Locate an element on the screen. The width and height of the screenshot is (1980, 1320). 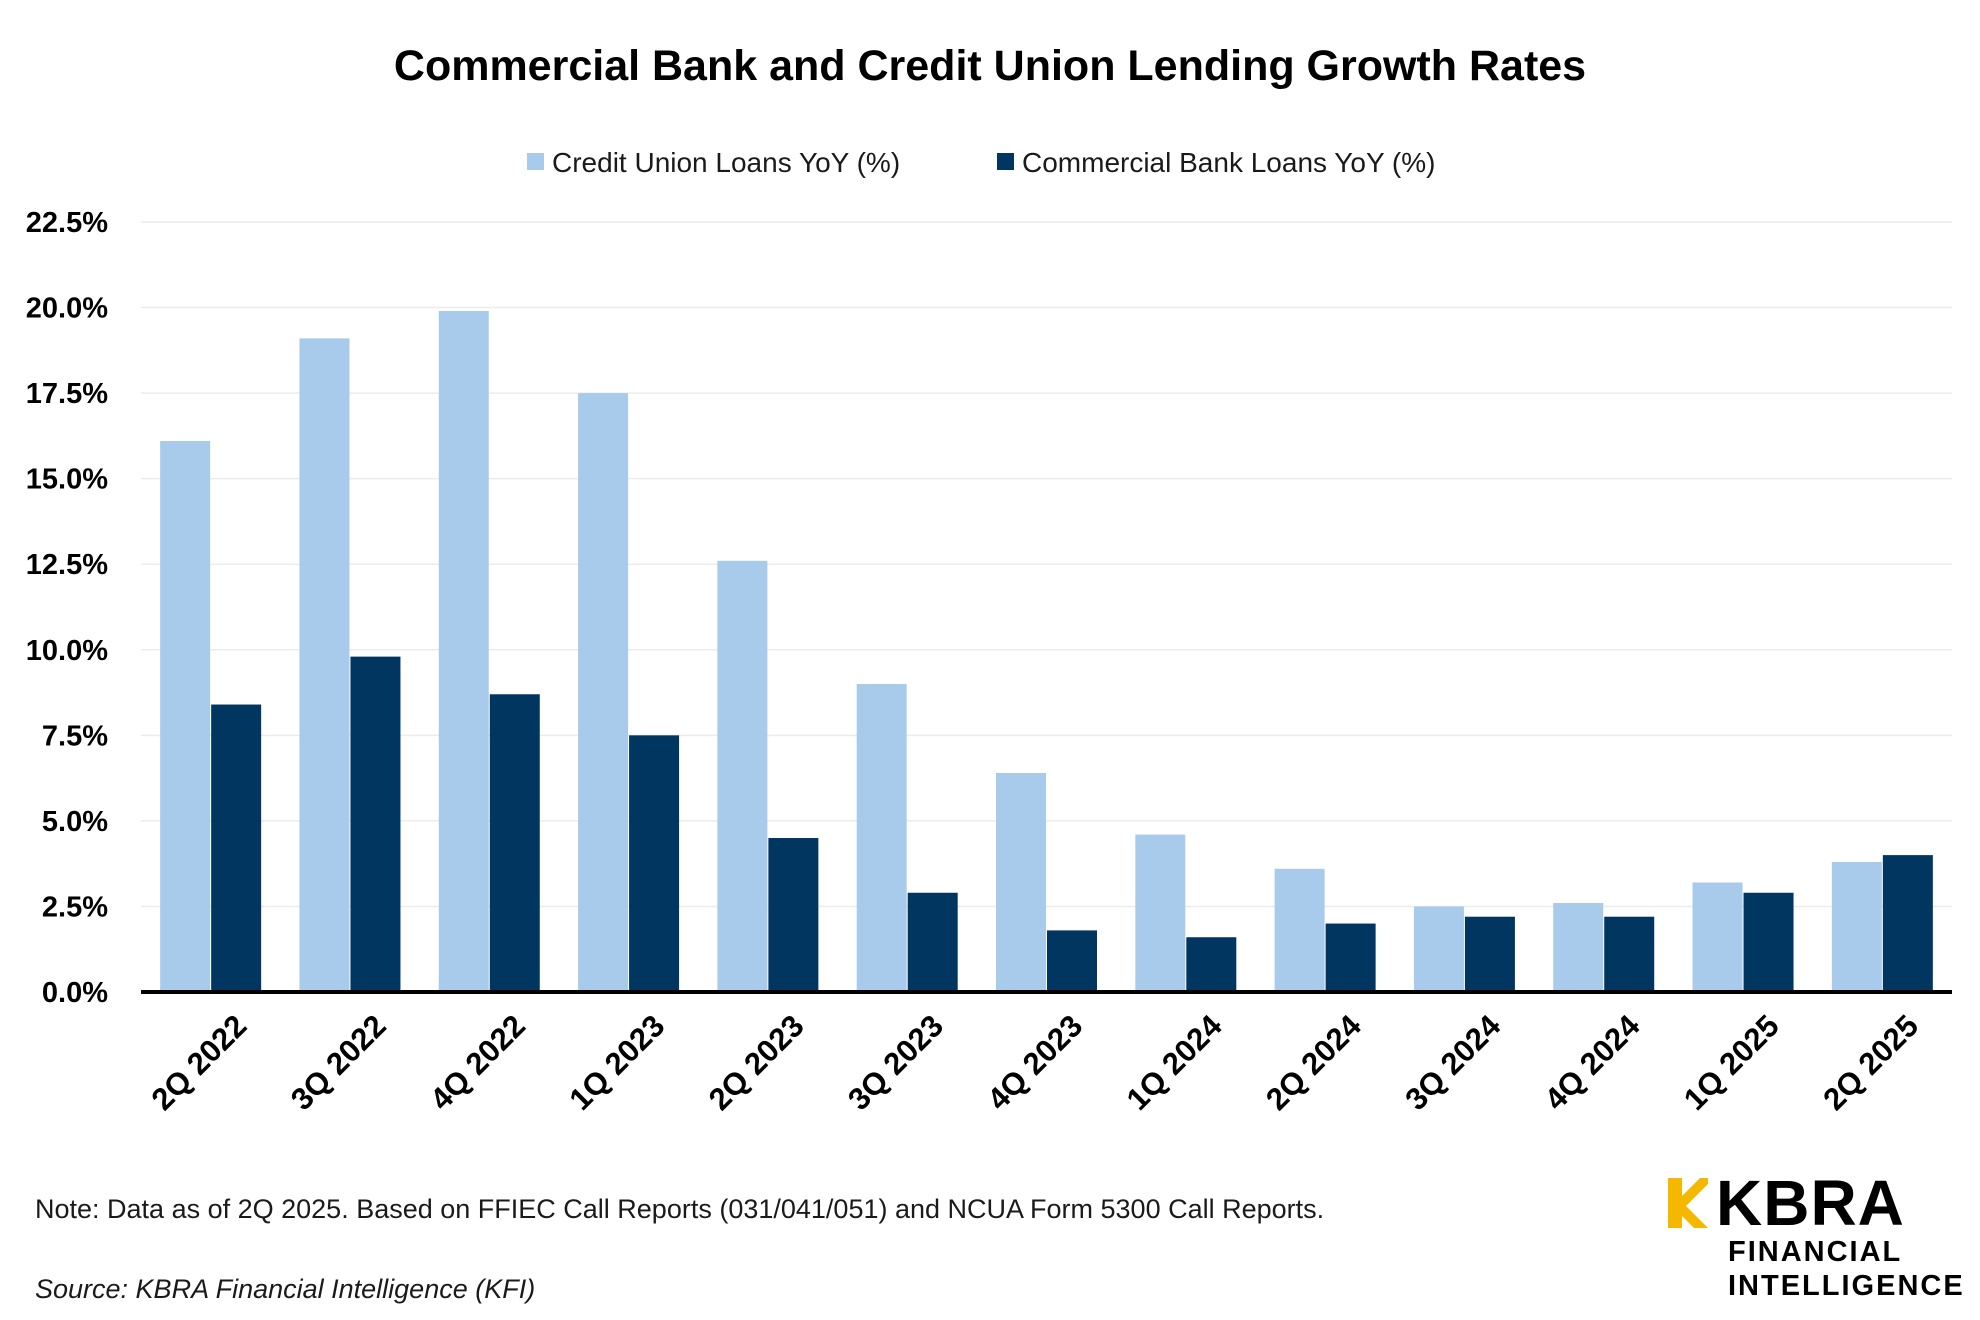
x-tick-label: 1Q 2024 is located at coordinates (1174, 1062).